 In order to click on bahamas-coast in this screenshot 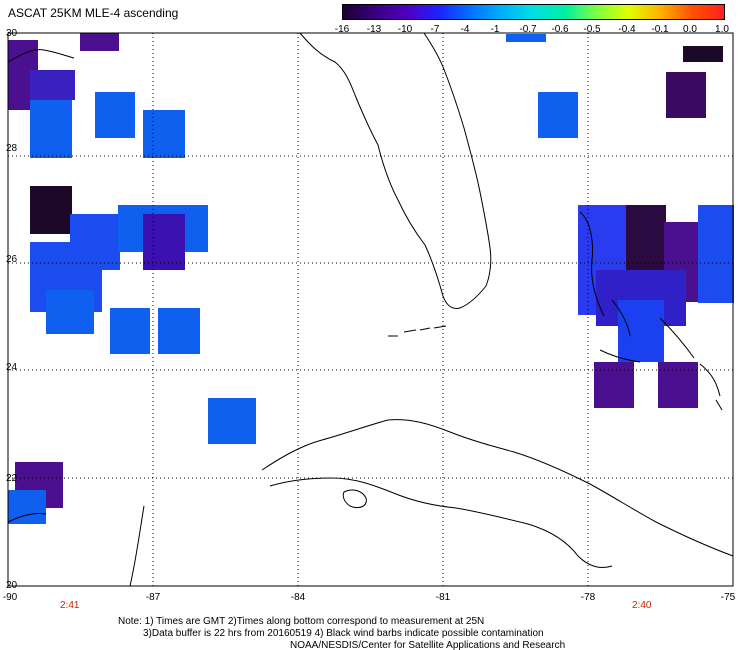, I will do `click(651, 311)`.